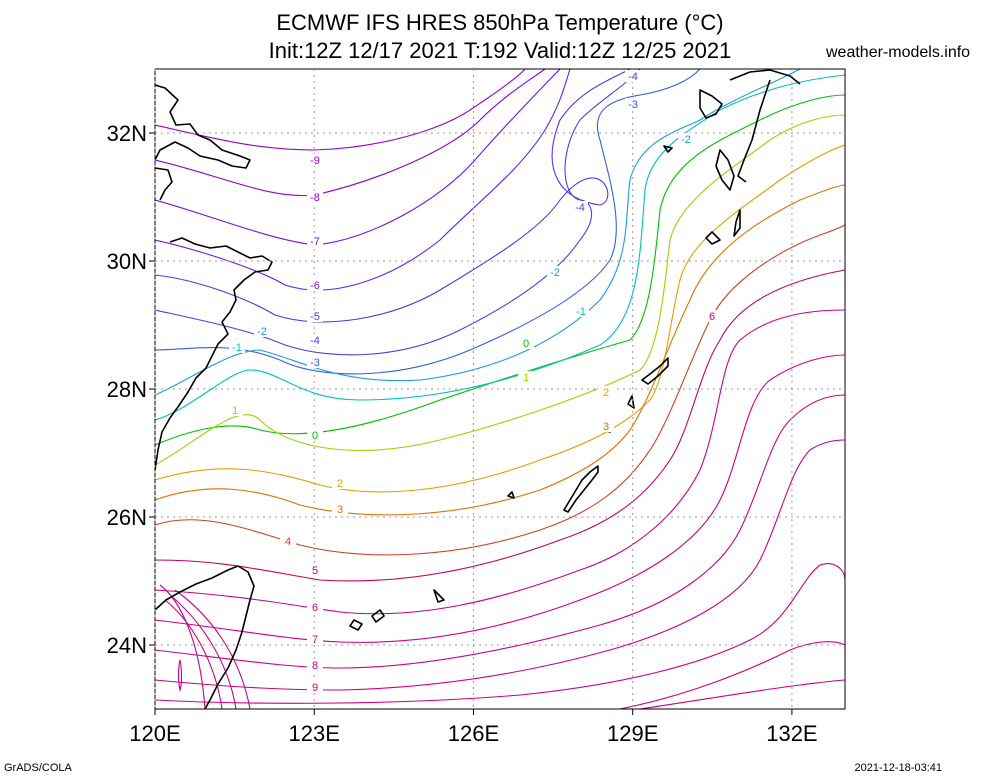  What do you see at coordinates (581, 312) in the screenshot?
I see `contour-label: -1` at bounding box center [581, 312].